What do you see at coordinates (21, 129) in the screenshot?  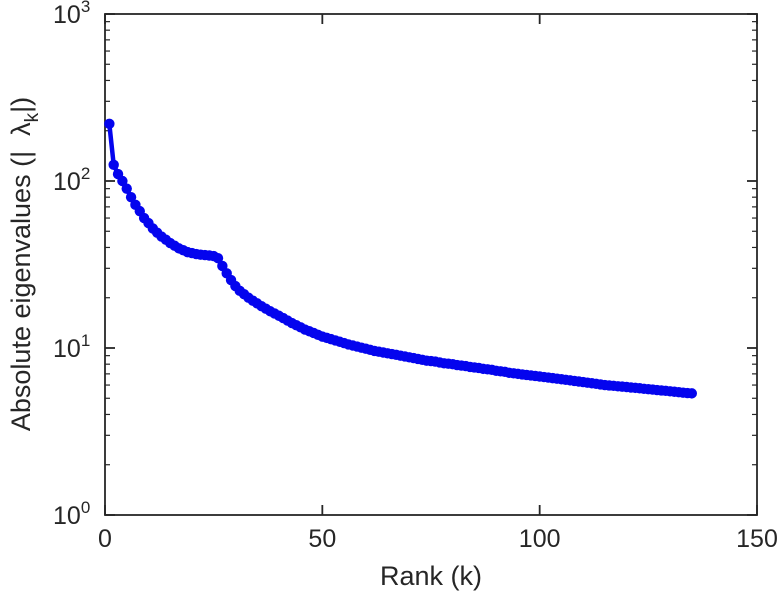 I see `y-axis-label-lambda: λ` at bounding box center [21, 129].